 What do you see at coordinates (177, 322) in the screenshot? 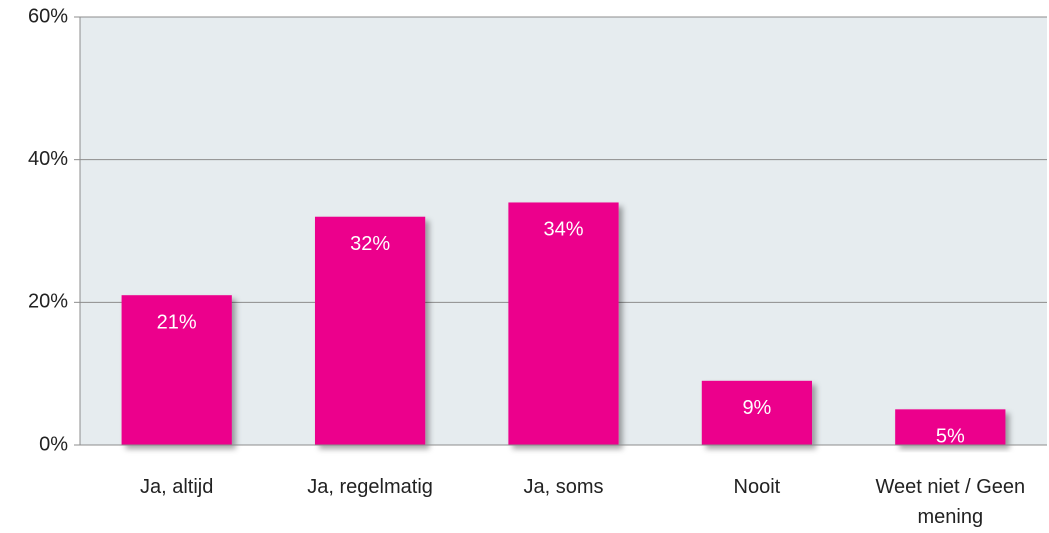
I see `value-label: 21%` at bounding box center [177, 322].